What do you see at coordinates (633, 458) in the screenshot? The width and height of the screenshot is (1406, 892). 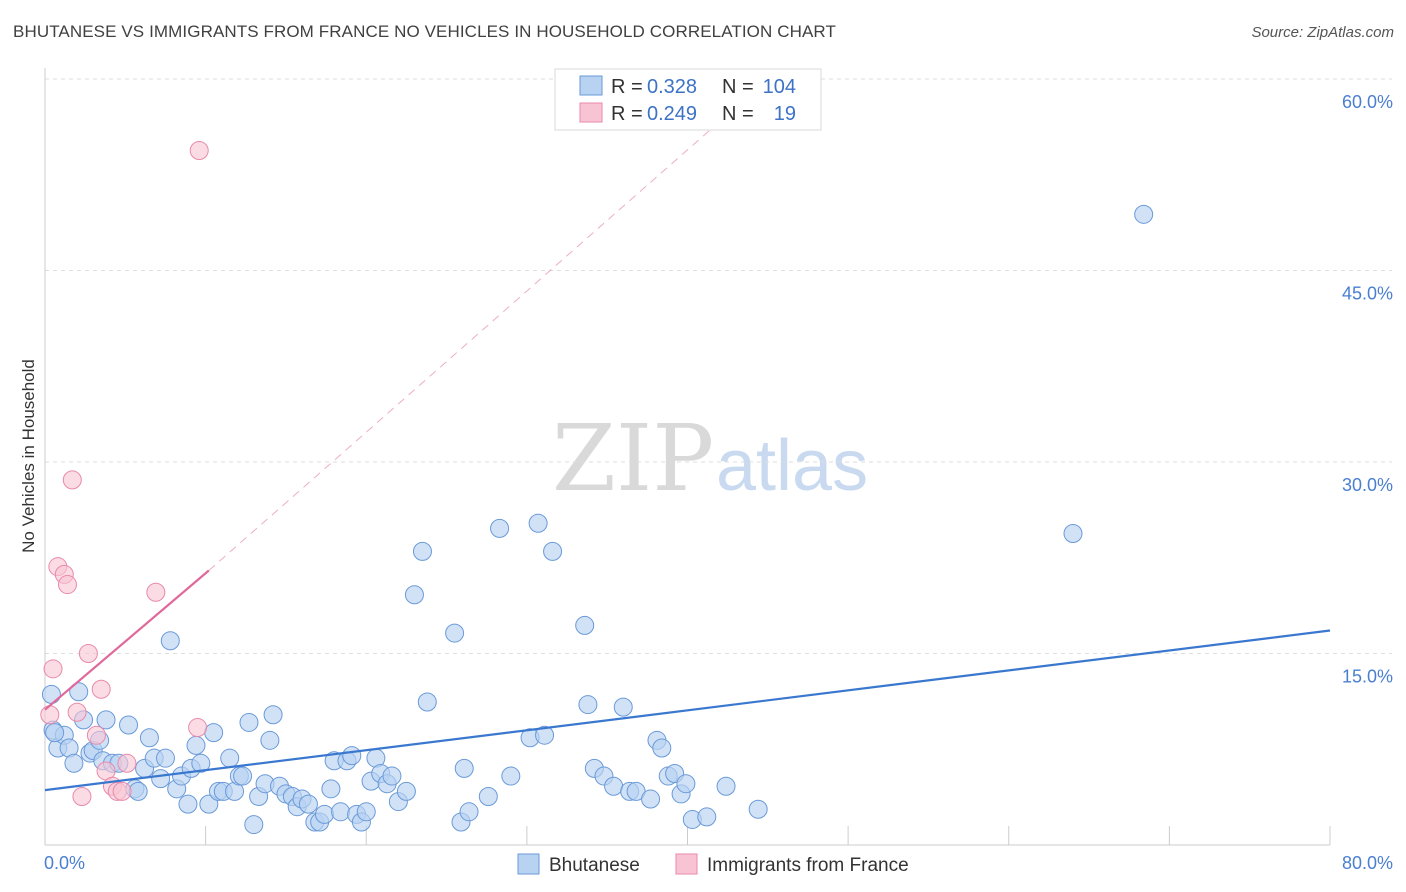 I see `watermark-zip: ZIP` at bounding box center [633, 458].